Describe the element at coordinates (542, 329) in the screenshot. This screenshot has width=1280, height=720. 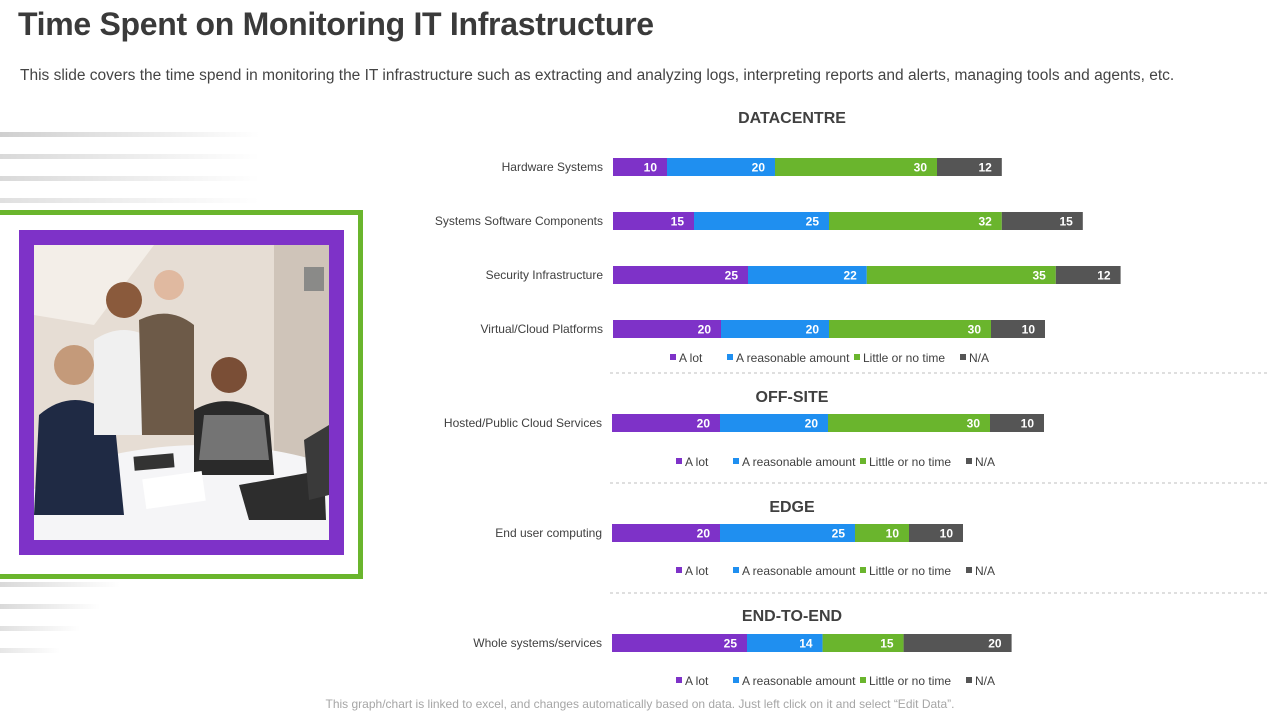
I see `category-label: Virtual/Cloud Platforms` at that location.